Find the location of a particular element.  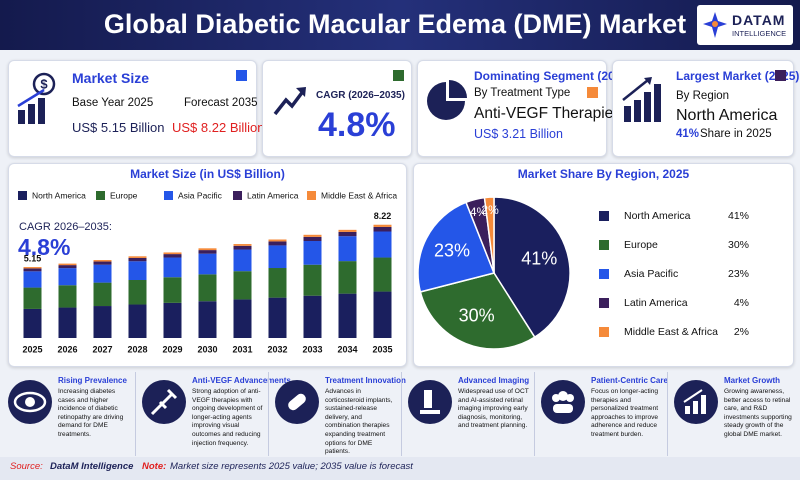

driver-title: Advanced Imaging is located at coordinates (494, 380).